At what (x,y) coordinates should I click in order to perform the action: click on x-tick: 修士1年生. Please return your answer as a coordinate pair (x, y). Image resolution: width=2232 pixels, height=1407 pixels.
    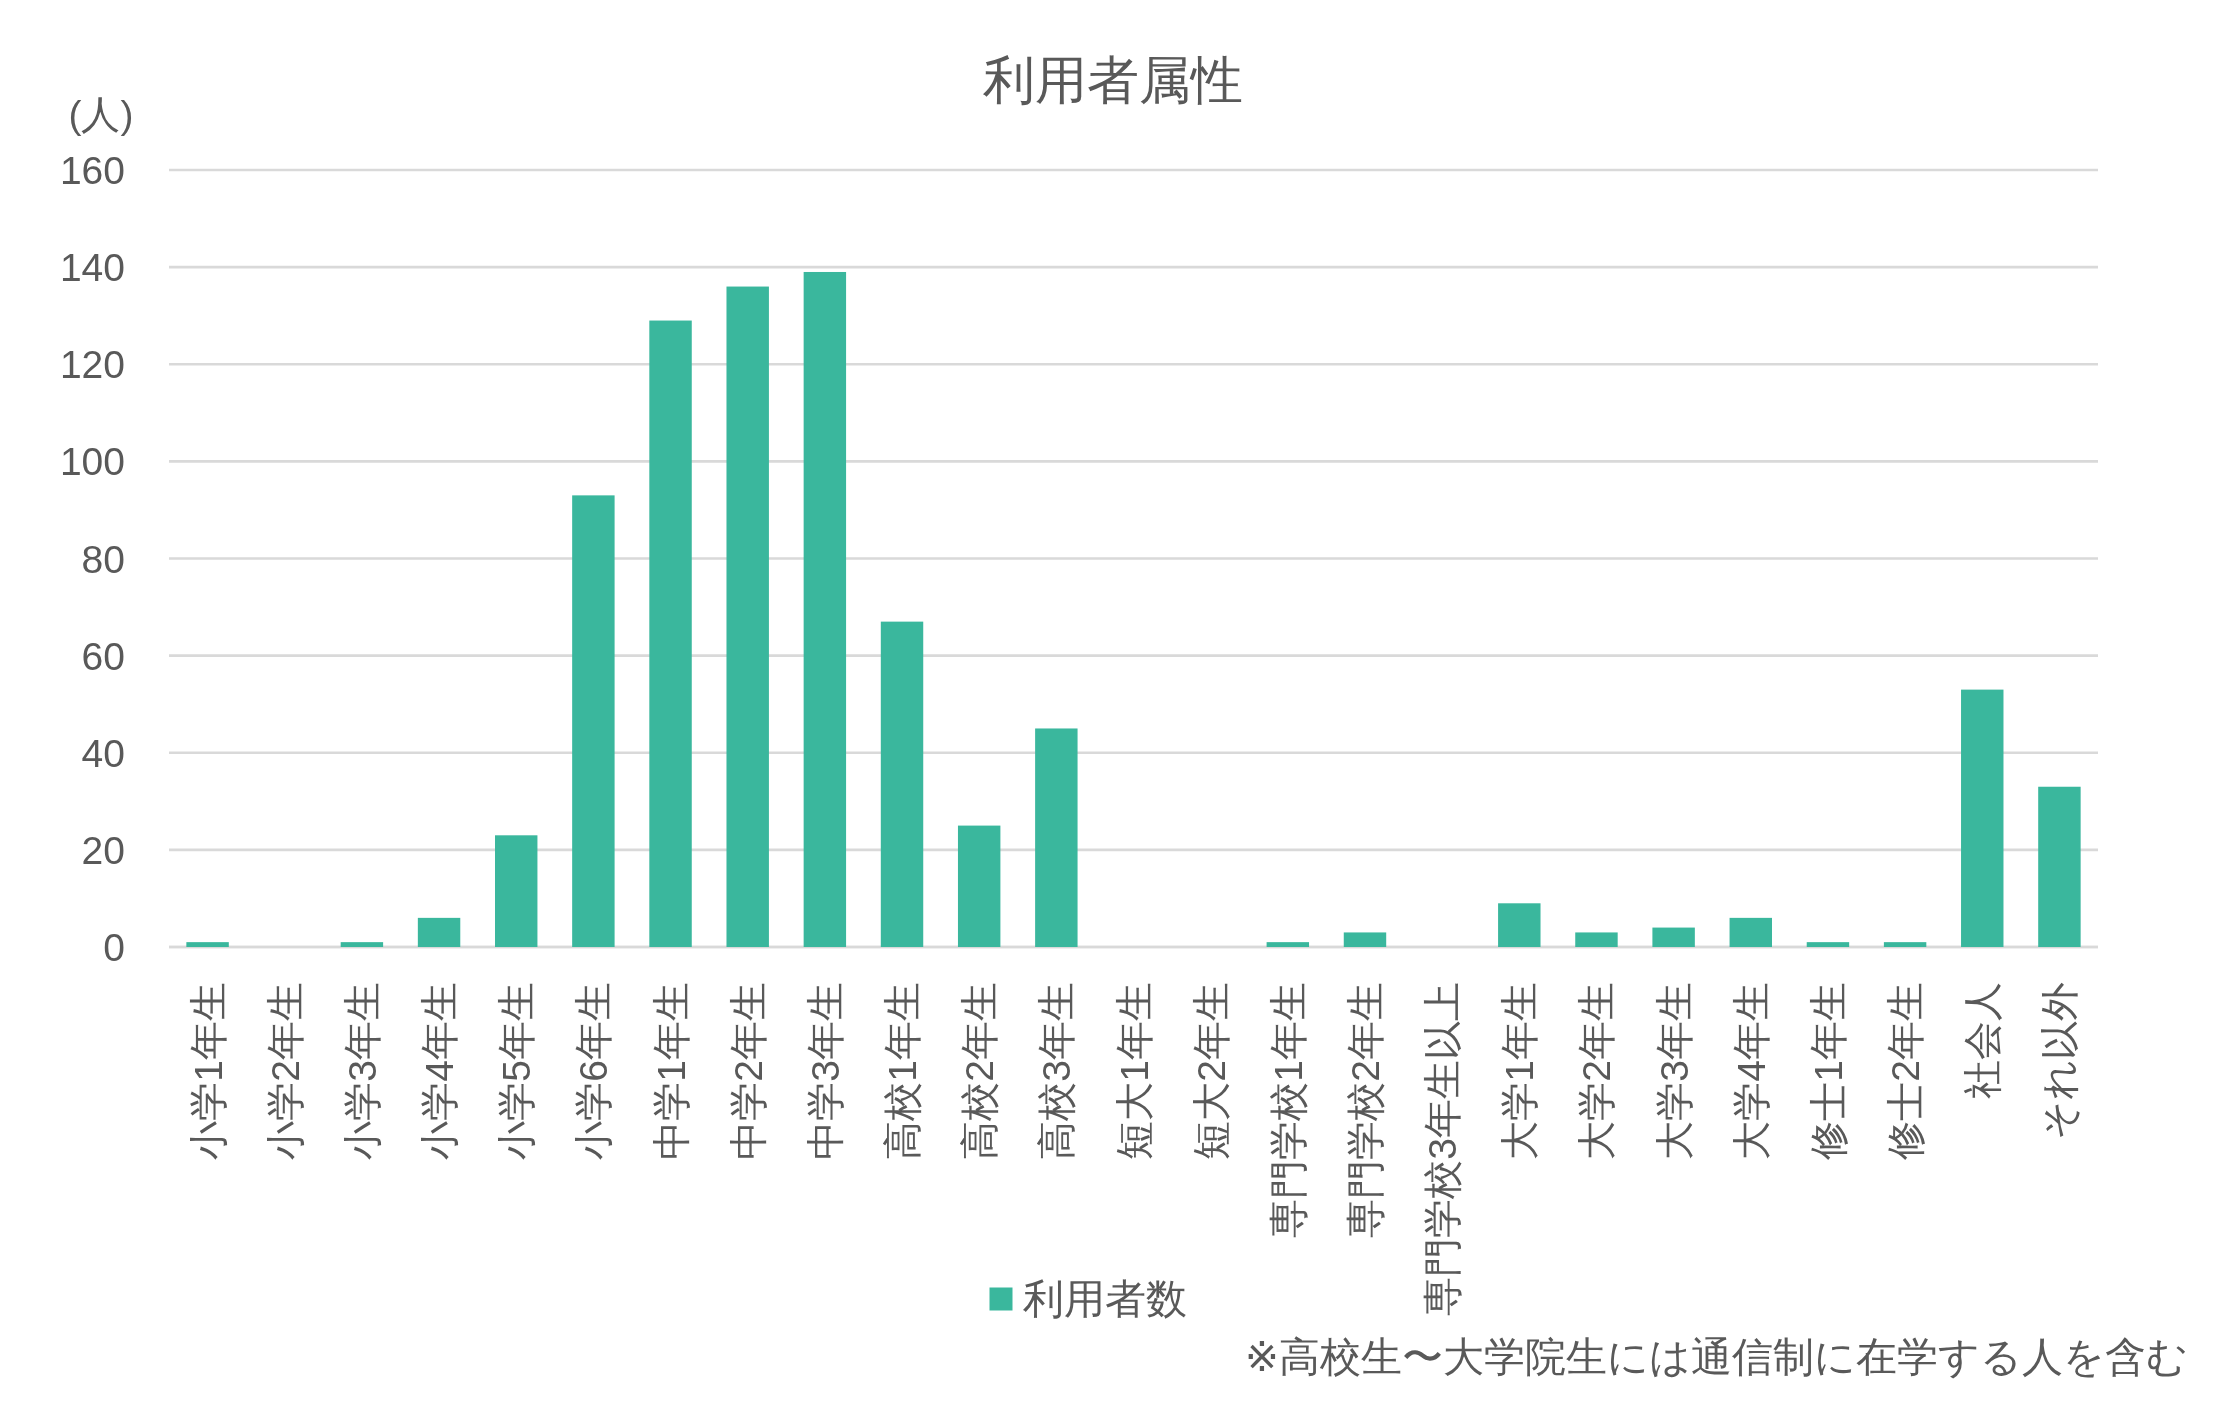
    Looking at the image, I should click on (1828, 1071).